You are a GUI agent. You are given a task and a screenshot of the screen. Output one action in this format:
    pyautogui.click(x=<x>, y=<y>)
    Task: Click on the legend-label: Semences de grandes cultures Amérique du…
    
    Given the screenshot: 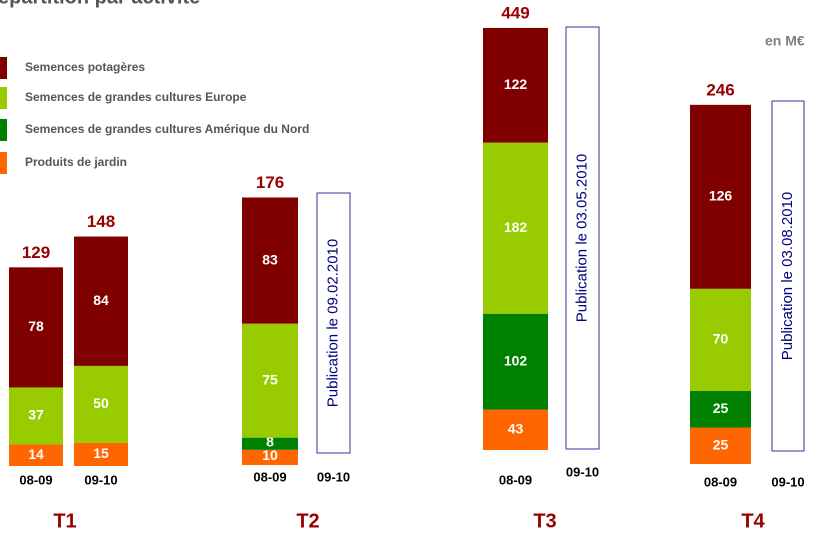 What is the action you would take?
    pyautogui.click(x=167, y=129)
    